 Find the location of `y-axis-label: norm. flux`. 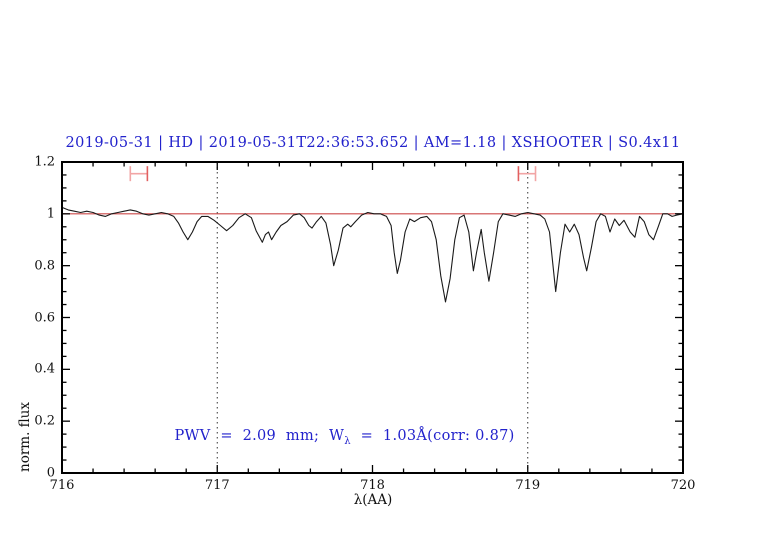

y-axis-label: norm. flux is located at coordinates (25, 437).